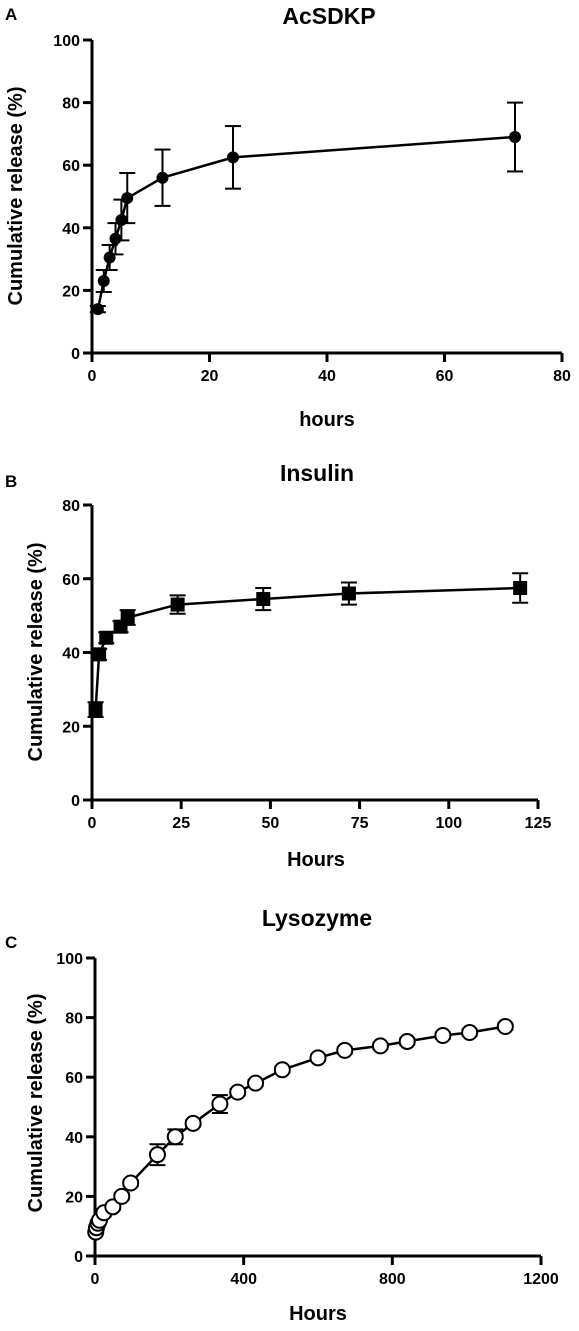 This screenshot has height=1331, width=579. I want to click on x-tick-label: 20, so click(210, 376).